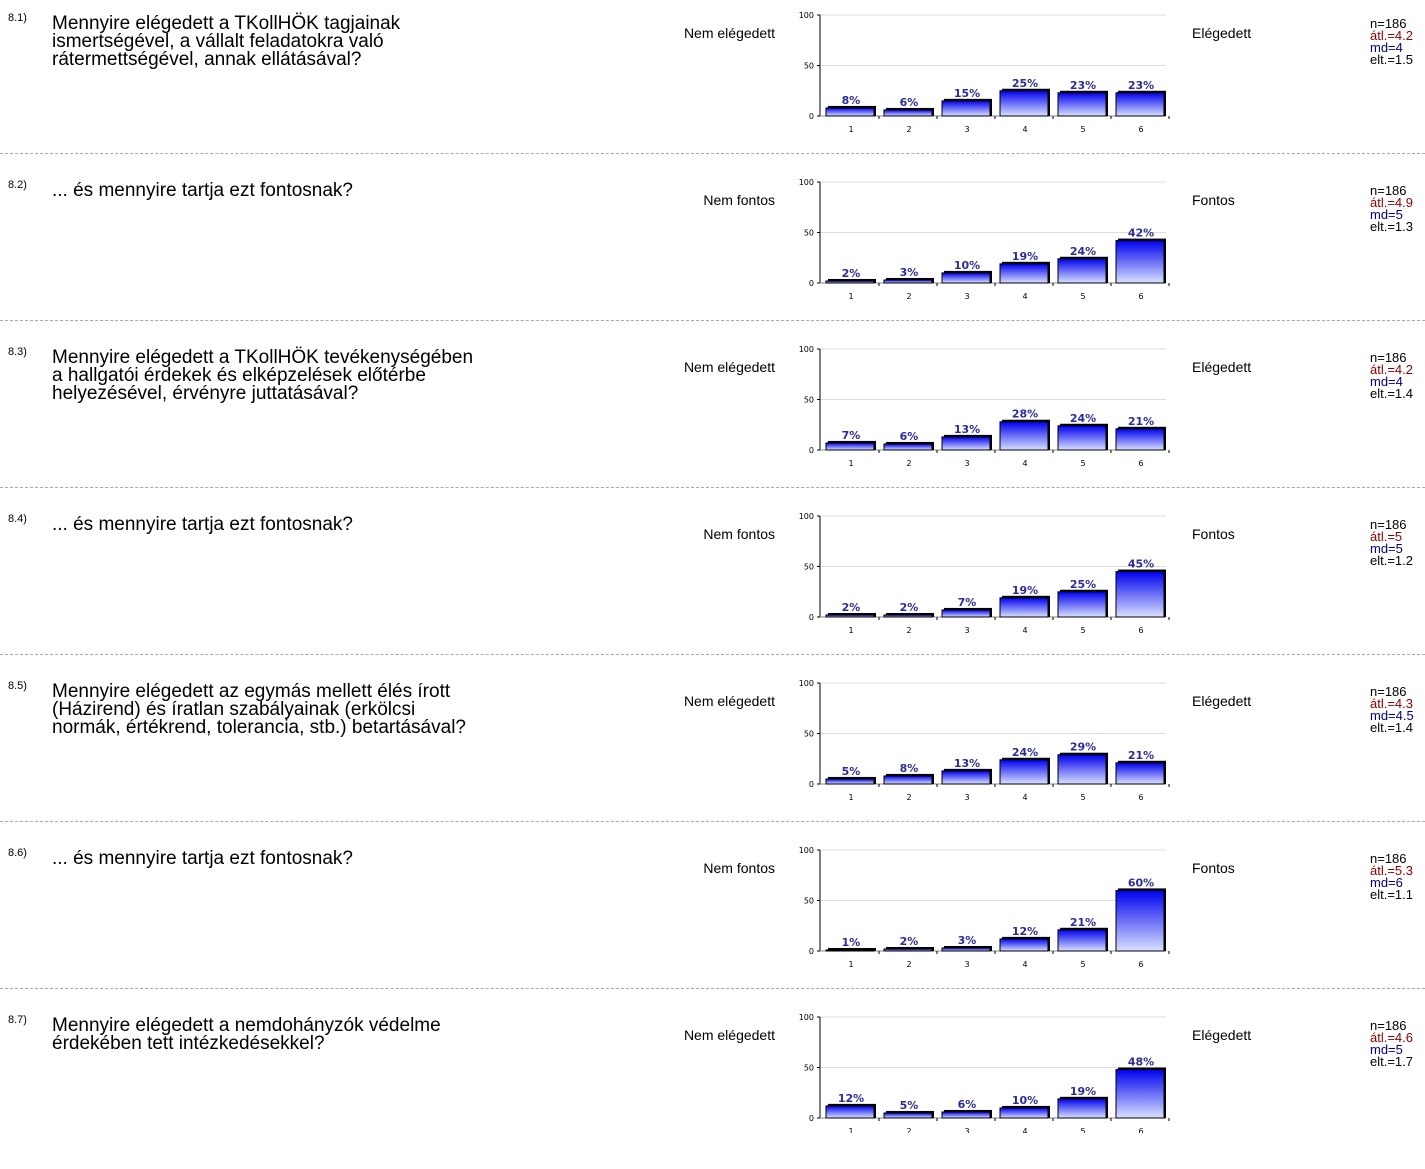 The width and height of the screenshot is (1425, 1169). I want to click on scale-max-label: Fontos, so click(1213, 534).